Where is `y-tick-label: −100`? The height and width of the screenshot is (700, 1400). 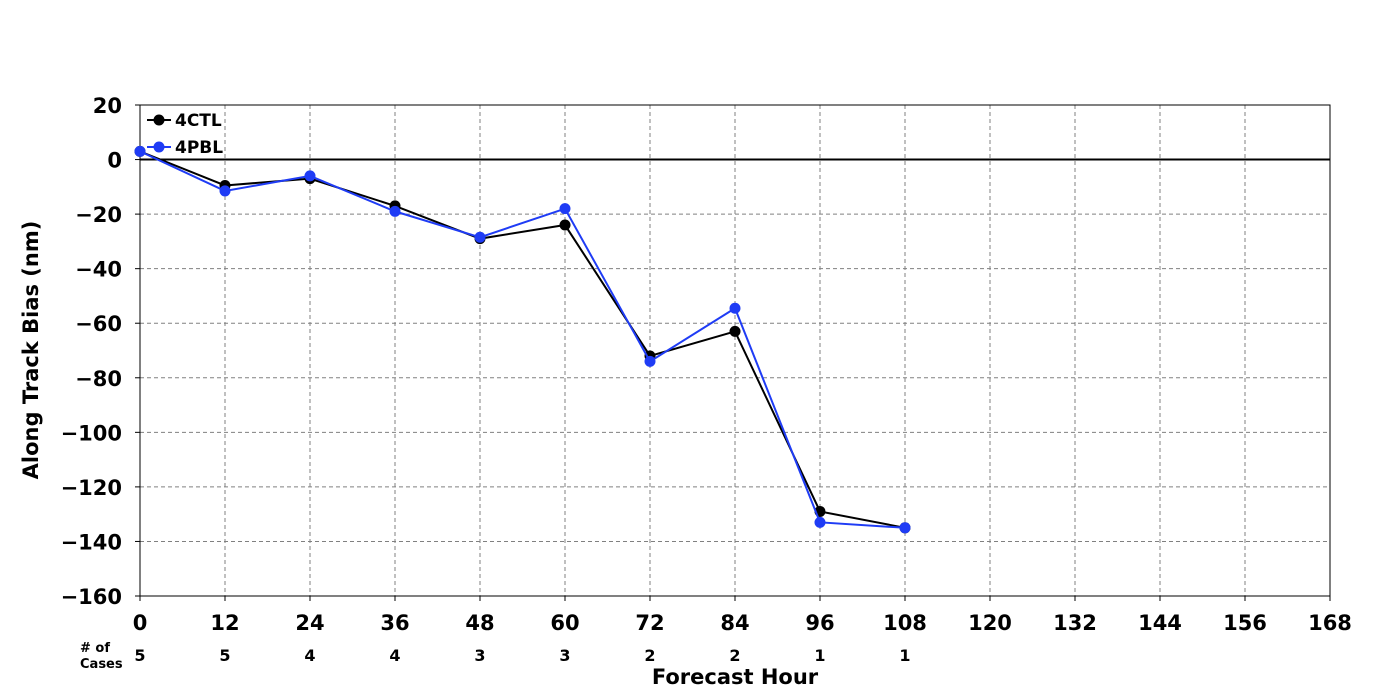 y-tick-label: −100 is located at coordinates (91, 433).